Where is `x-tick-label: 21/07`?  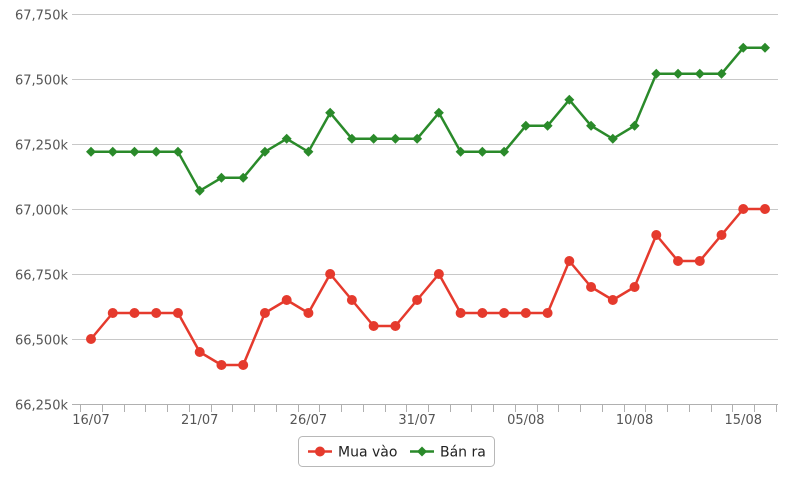
x-tick-label: 21/07 is located at coordinates (199, 420).